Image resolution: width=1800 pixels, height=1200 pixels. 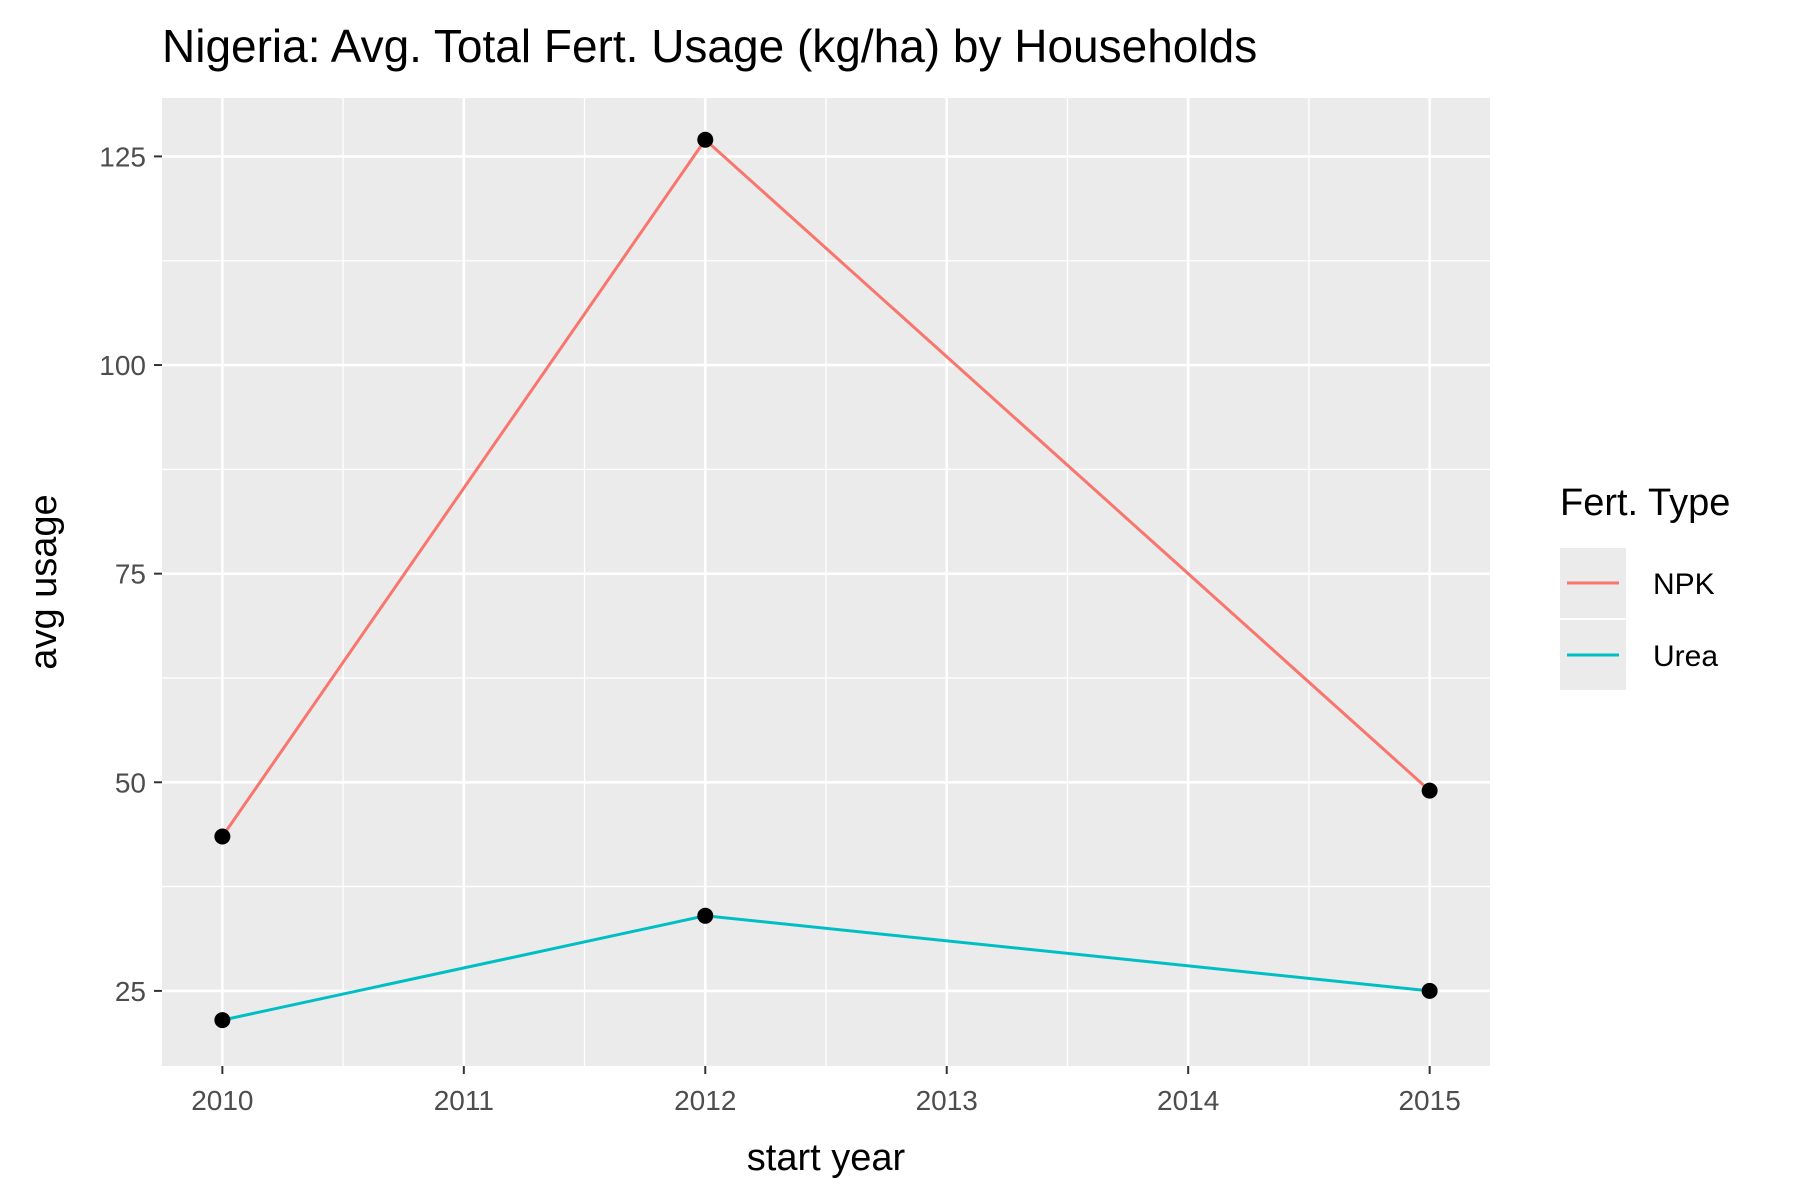 I want to click on x-tick-label: 2012, so click(x=705, y=1100).